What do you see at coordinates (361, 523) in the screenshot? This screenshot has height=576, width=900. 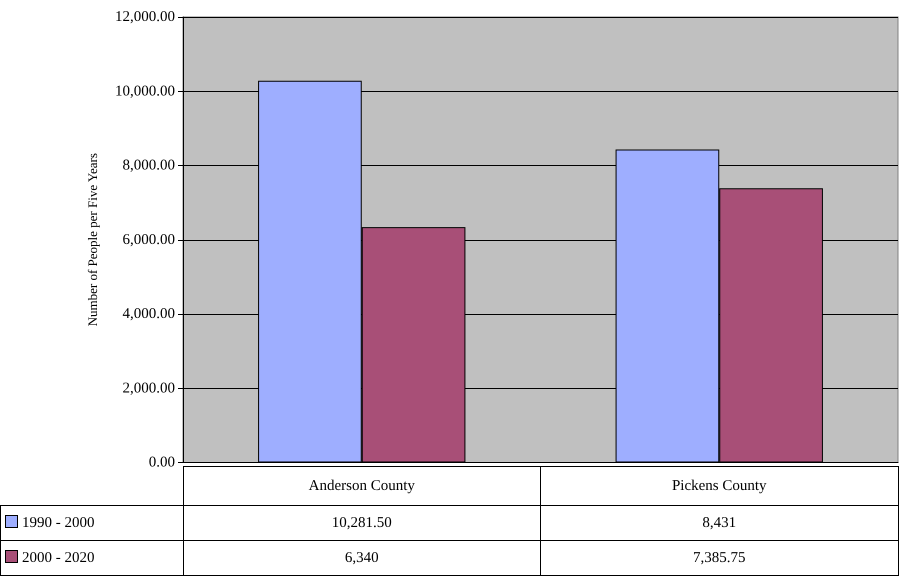 I see `data-label: 10,281.50` at bounding box center [361, 523].